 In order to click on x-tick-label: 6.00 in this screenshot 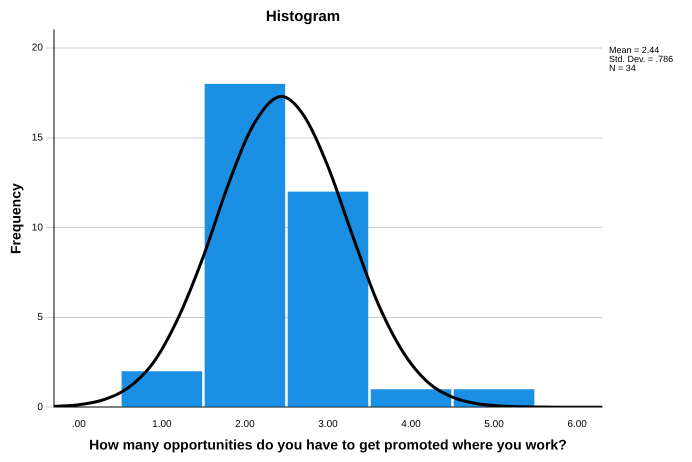, I will do `click(577, 424)`.